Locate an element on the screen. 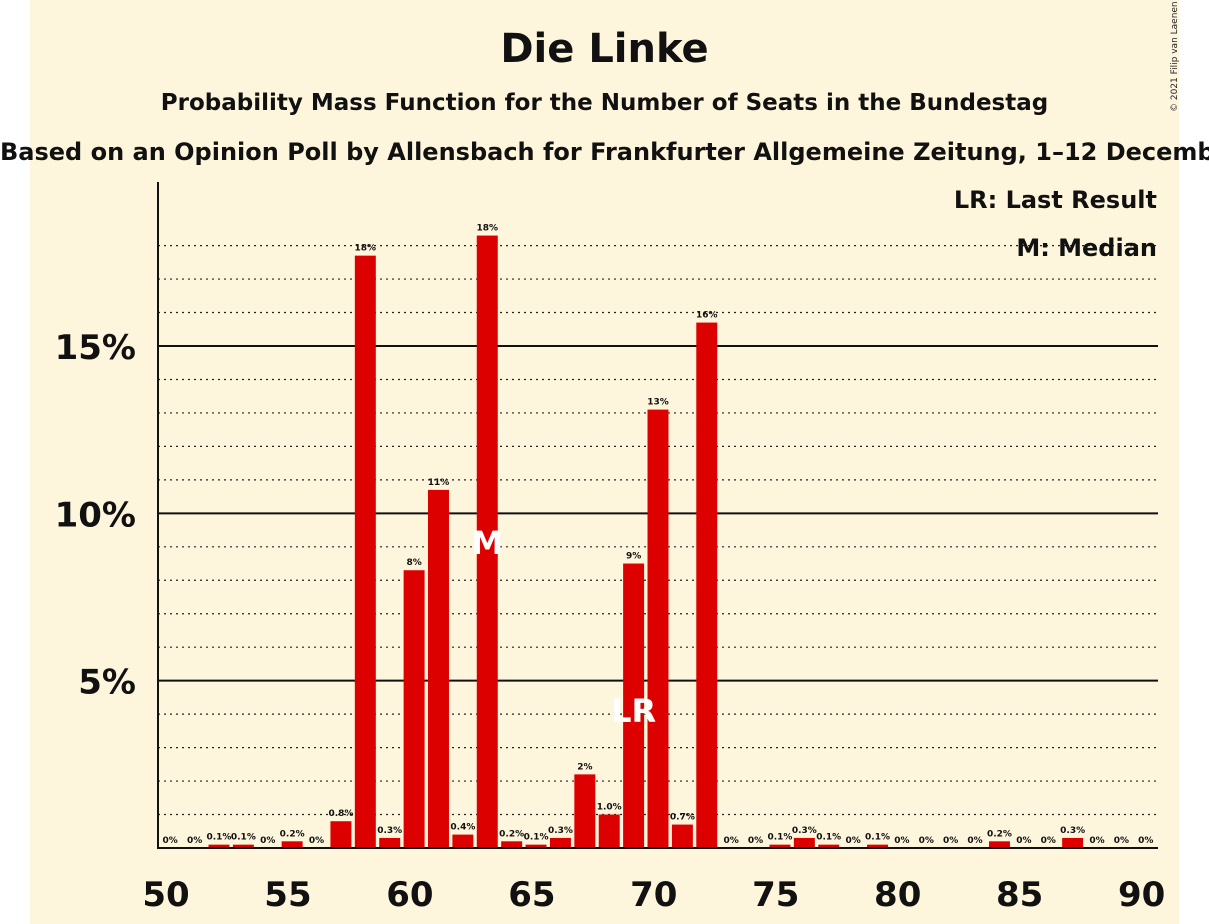 The width and height of the screenshot is (1209, 924). bar-value-label: 1.0% is located at coordinates (609, 808).